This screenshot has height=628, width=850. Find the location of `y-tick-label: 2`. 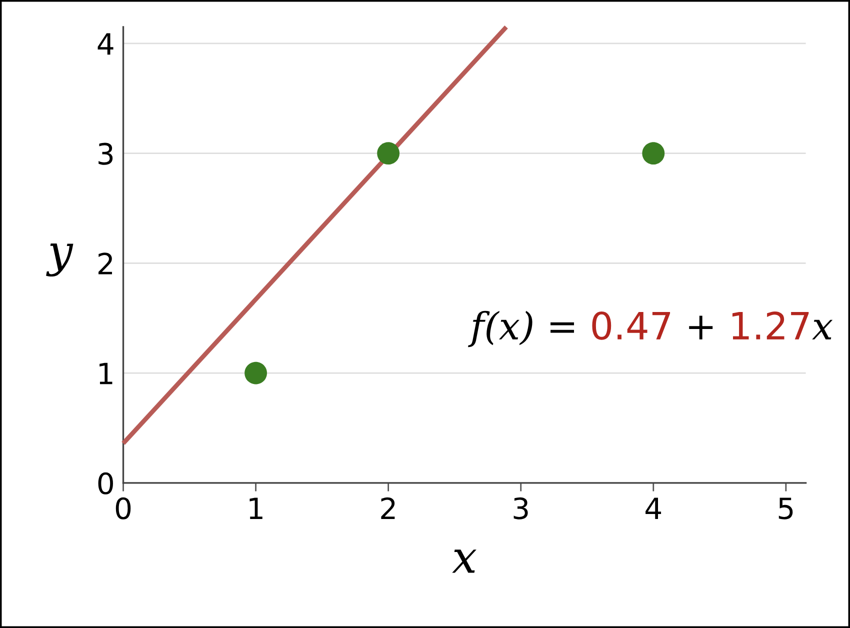

y-tick-label: 2 is located at coordinates (105, 263).